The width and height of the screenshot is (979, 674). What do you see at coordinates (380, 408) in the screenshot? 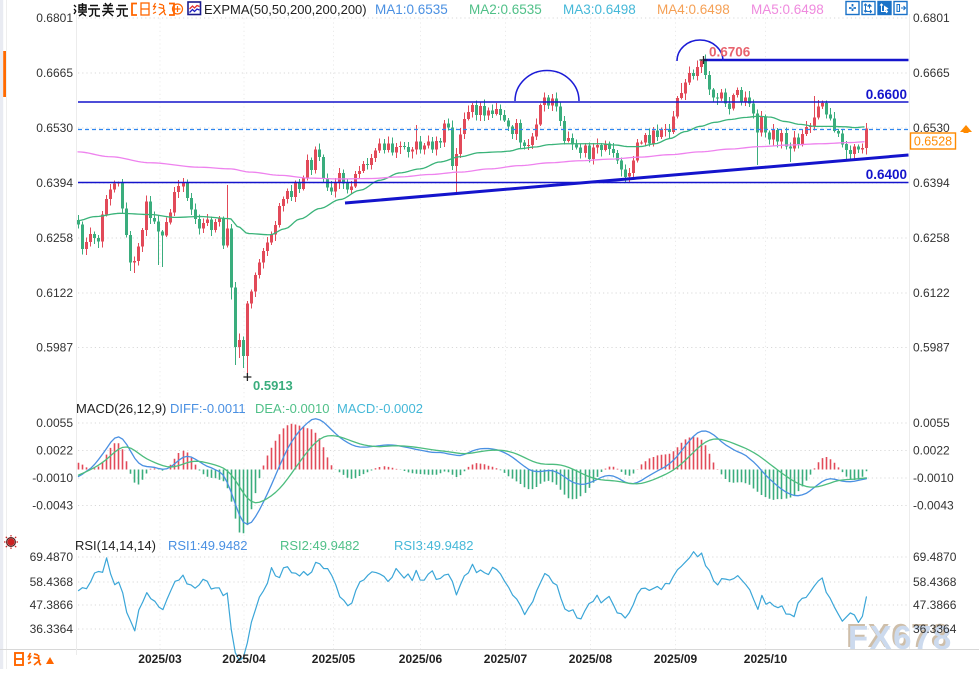
I see `svg-text: MACD:-0.0002` at bounding box center [380, 408].